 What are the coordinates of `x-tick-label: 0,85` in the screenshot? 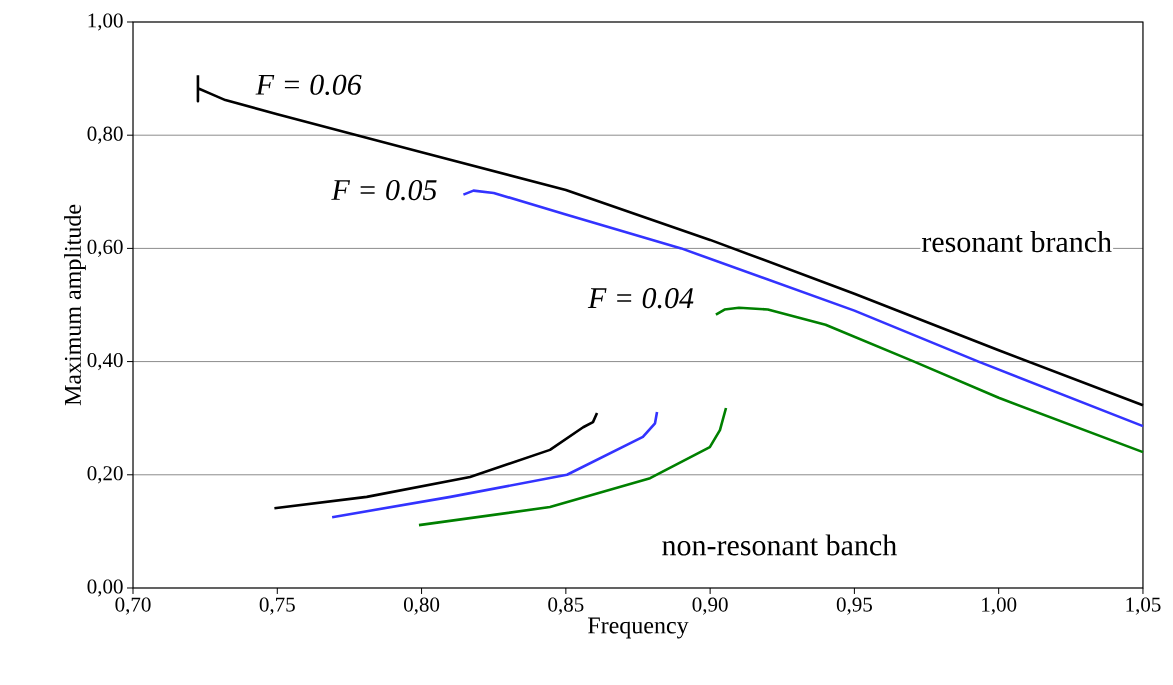 It's located at (566, 606).